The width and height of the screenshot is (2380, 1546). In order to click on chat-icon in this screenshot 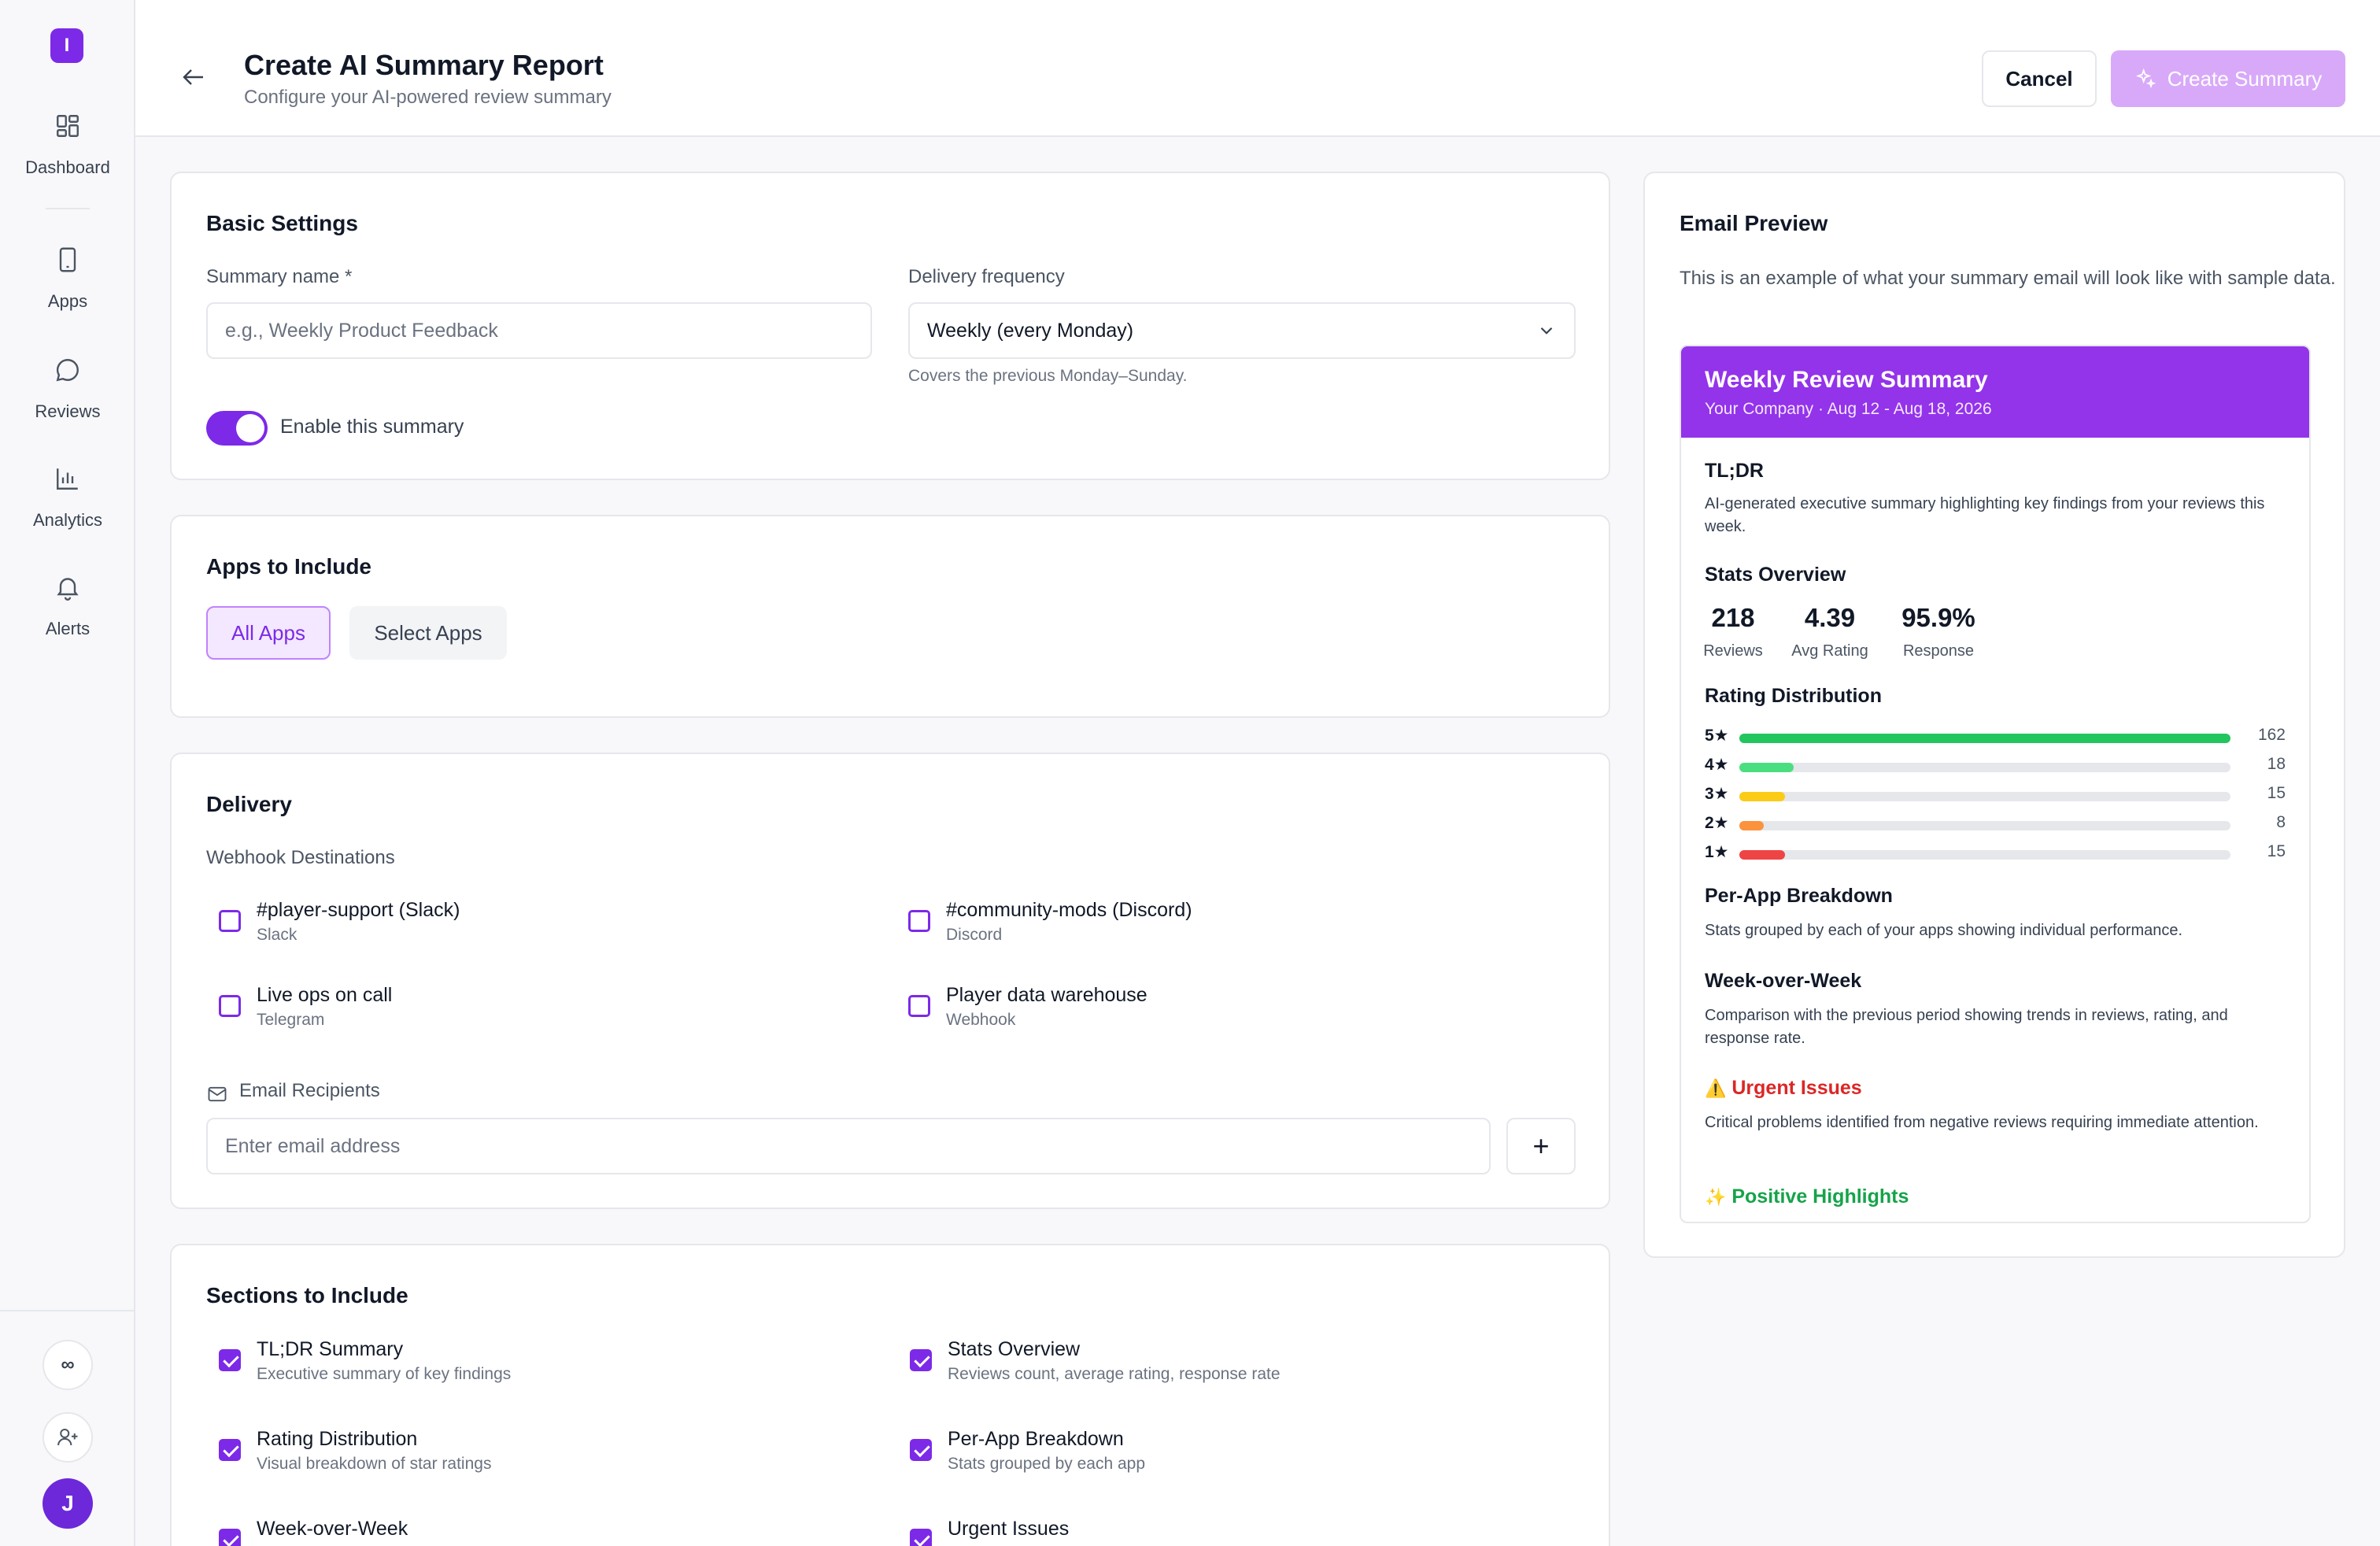, I will do `click(67, 371)`.